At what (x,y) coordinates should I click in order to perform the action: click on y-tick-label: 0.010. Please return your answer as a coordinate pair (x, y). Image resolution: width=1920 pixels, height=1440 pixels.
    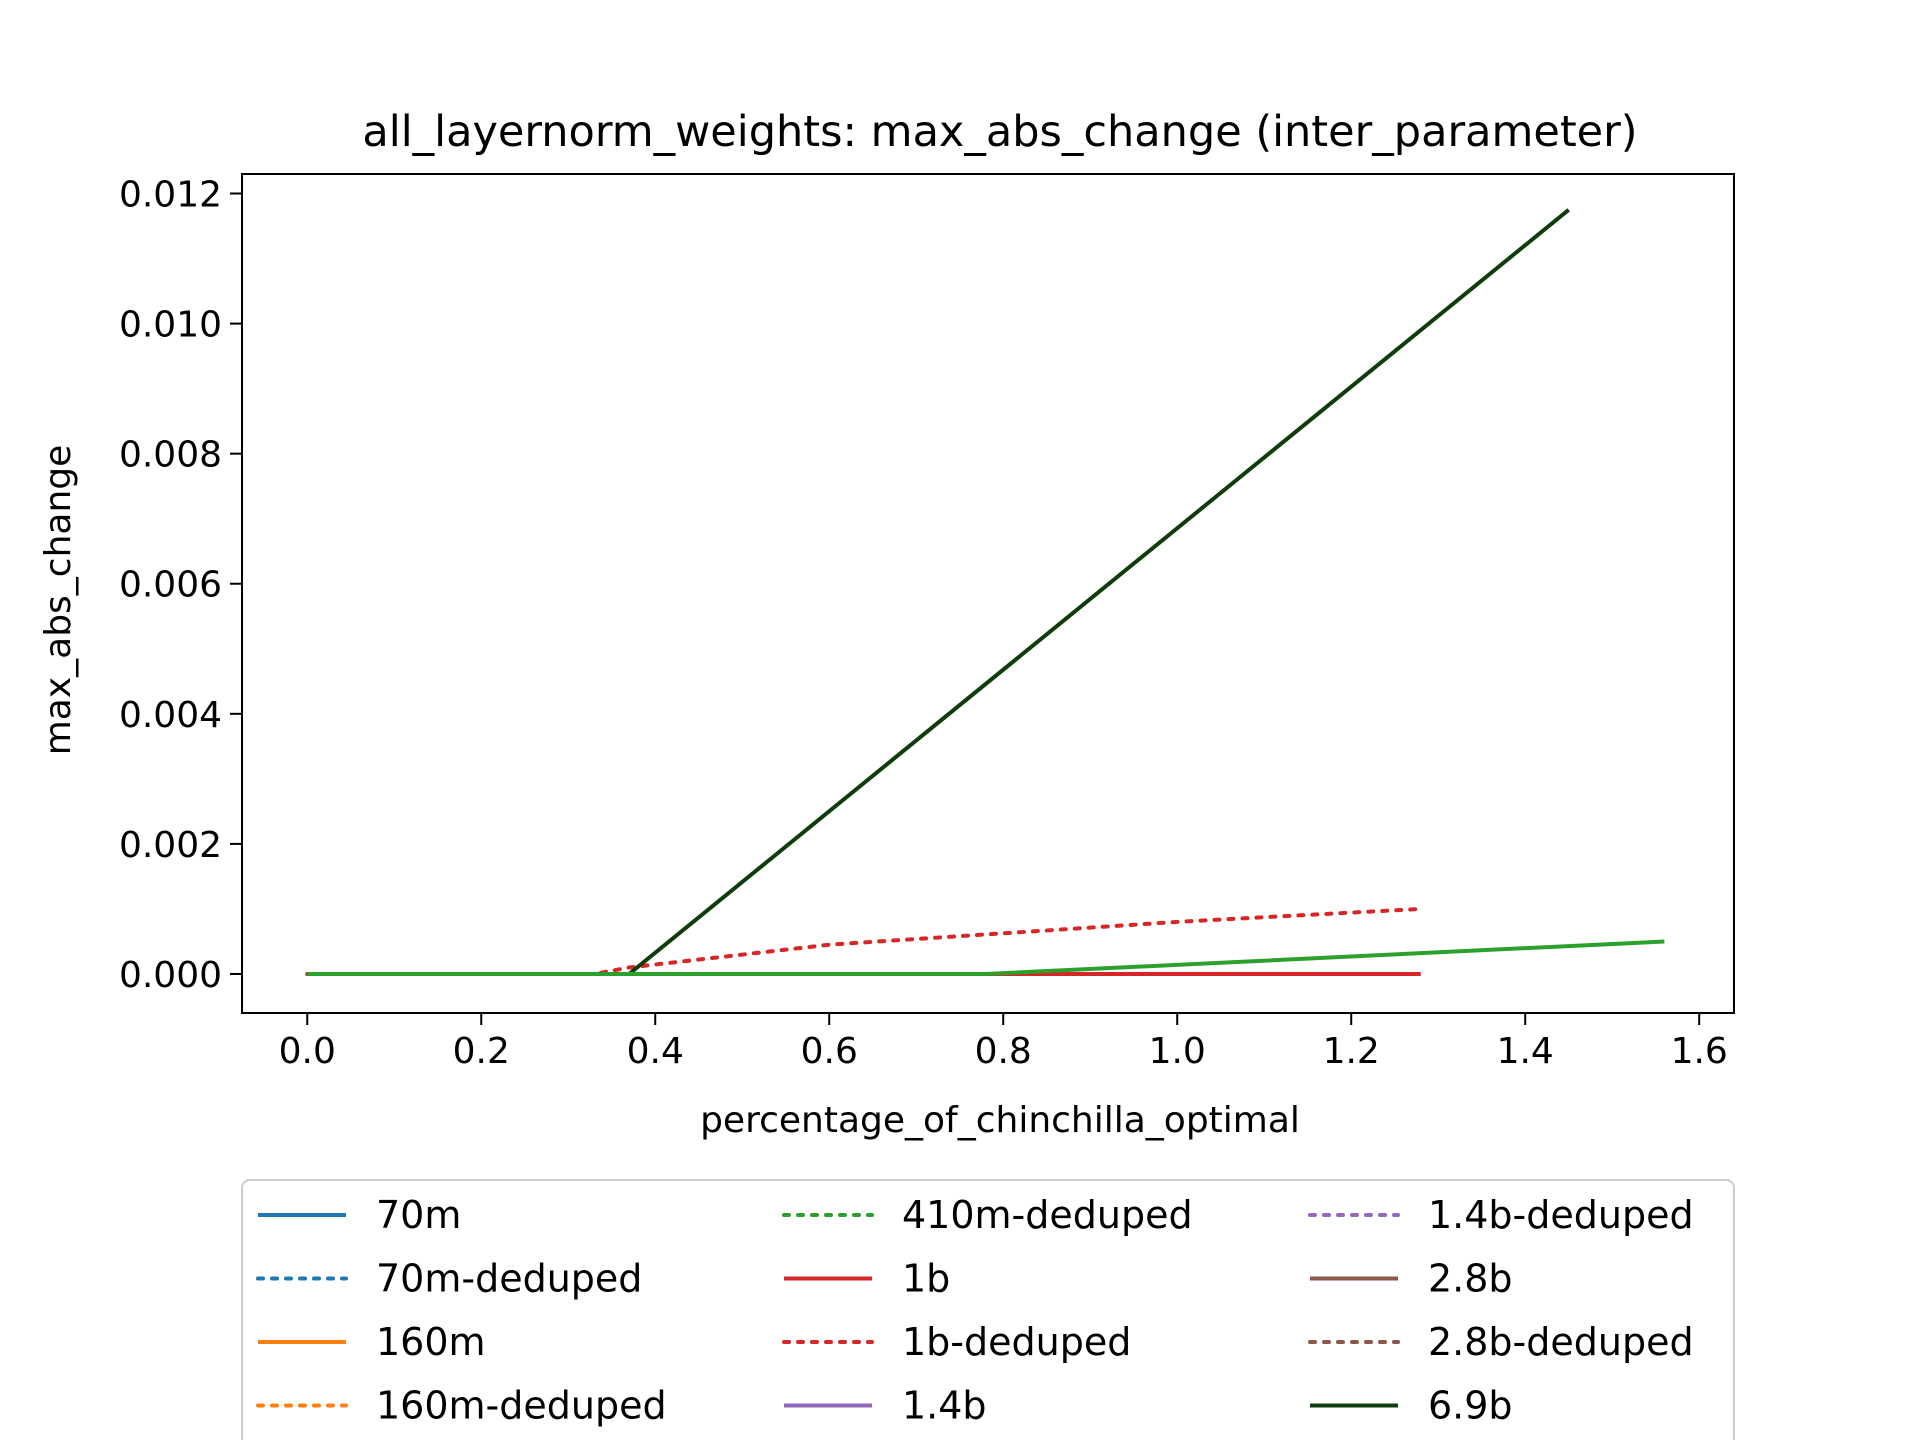
    Looking at the image, I should click on (170, 325).